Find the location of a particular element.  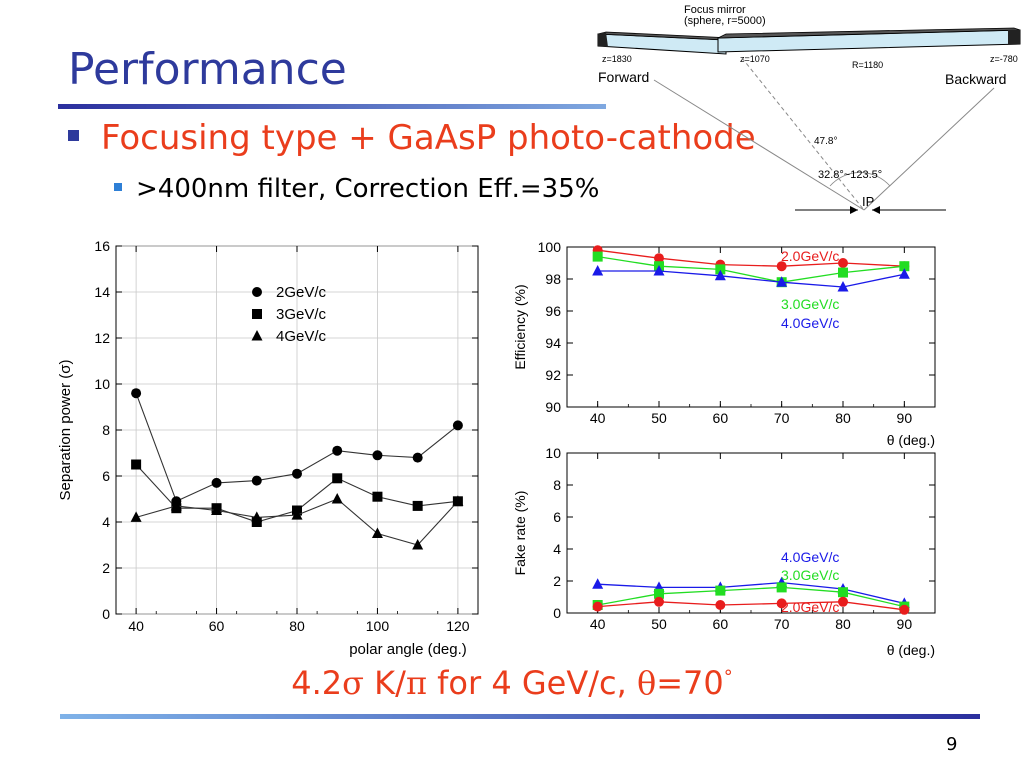

bullet-level-1: Focusing type + GaAsP photo-cathode is located at coordinates (412, 138).